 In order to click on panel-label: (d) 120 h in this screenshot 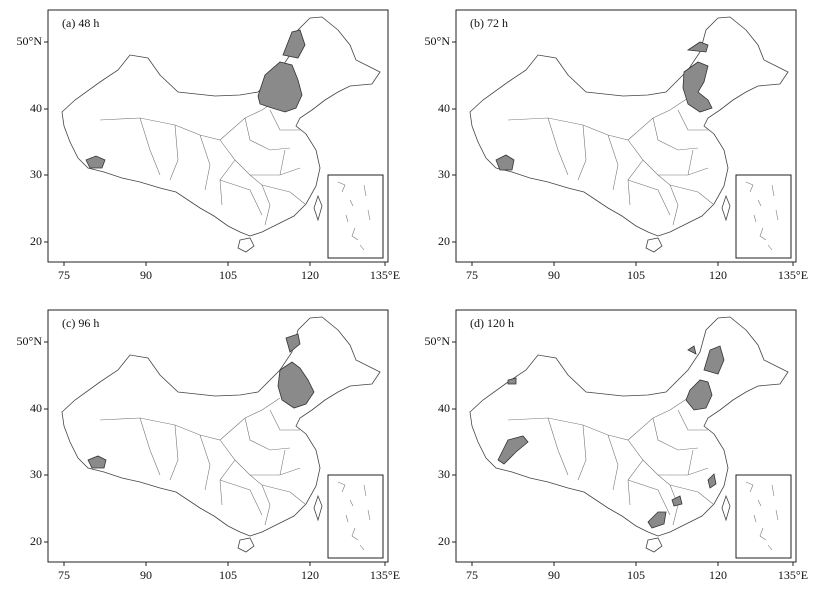, I will do `click(492, 323)`.